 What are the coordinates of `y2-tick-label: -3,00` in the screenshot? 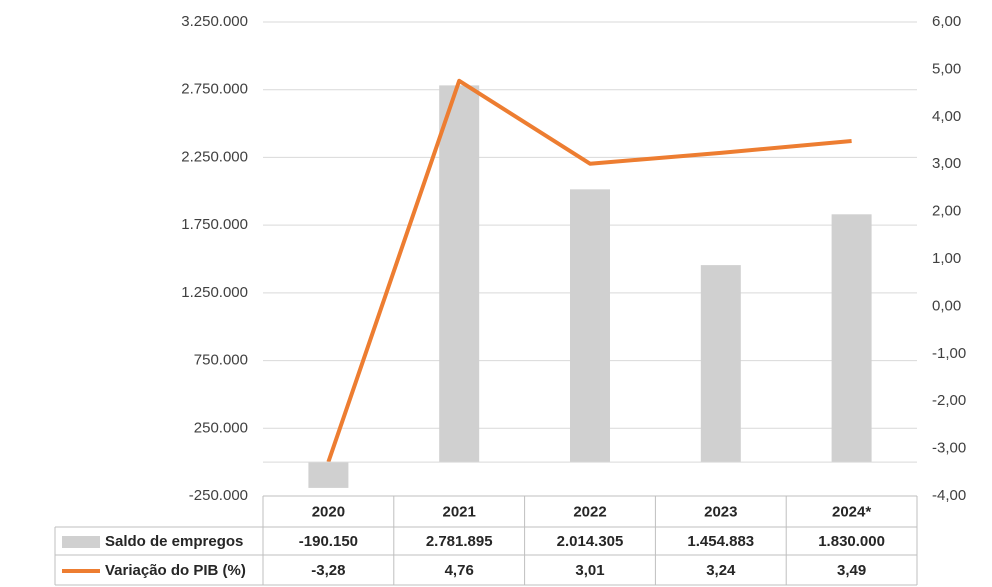 It's located at (949, 448).